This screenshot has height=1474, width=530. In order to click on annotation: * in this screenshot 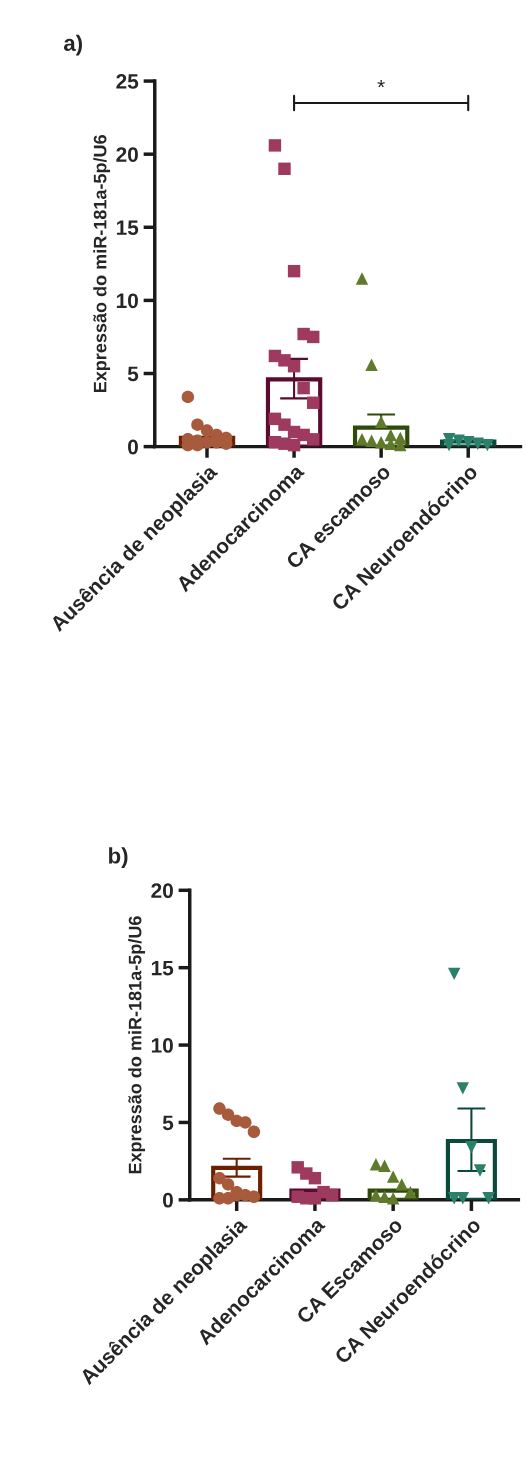, I will do `click(381, 83)`.